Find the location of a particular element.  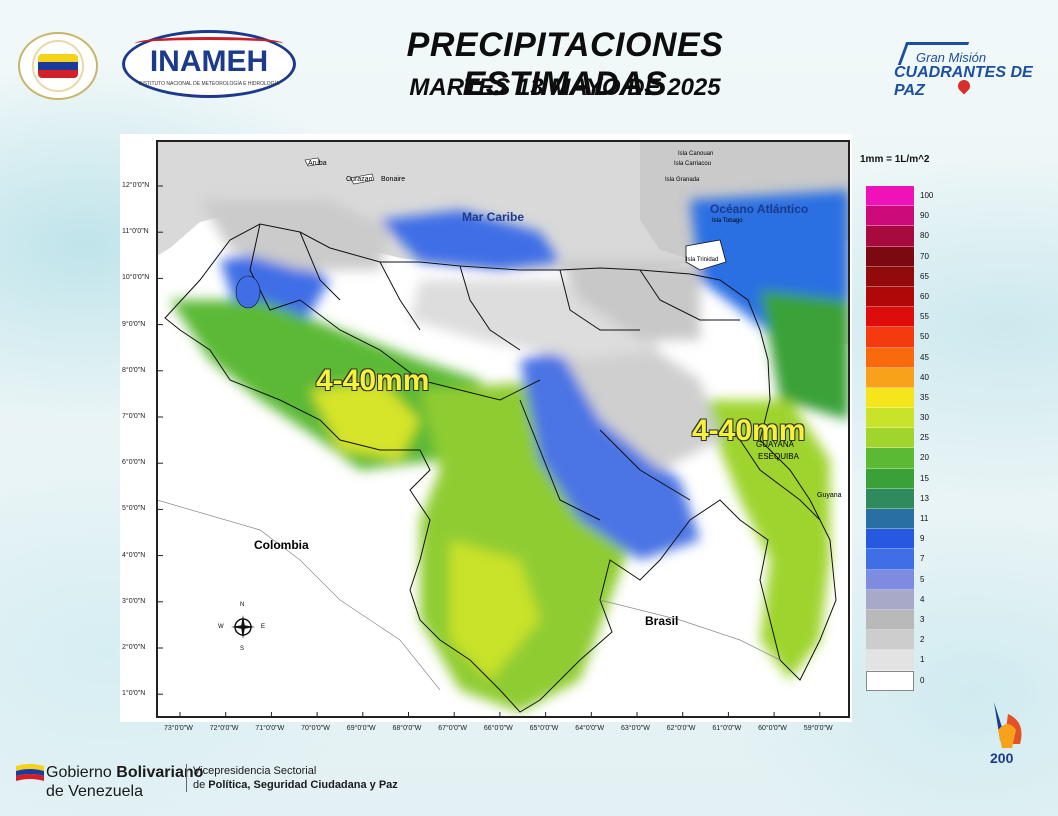

legend-value: 4 is located at coordinates (922, 599).